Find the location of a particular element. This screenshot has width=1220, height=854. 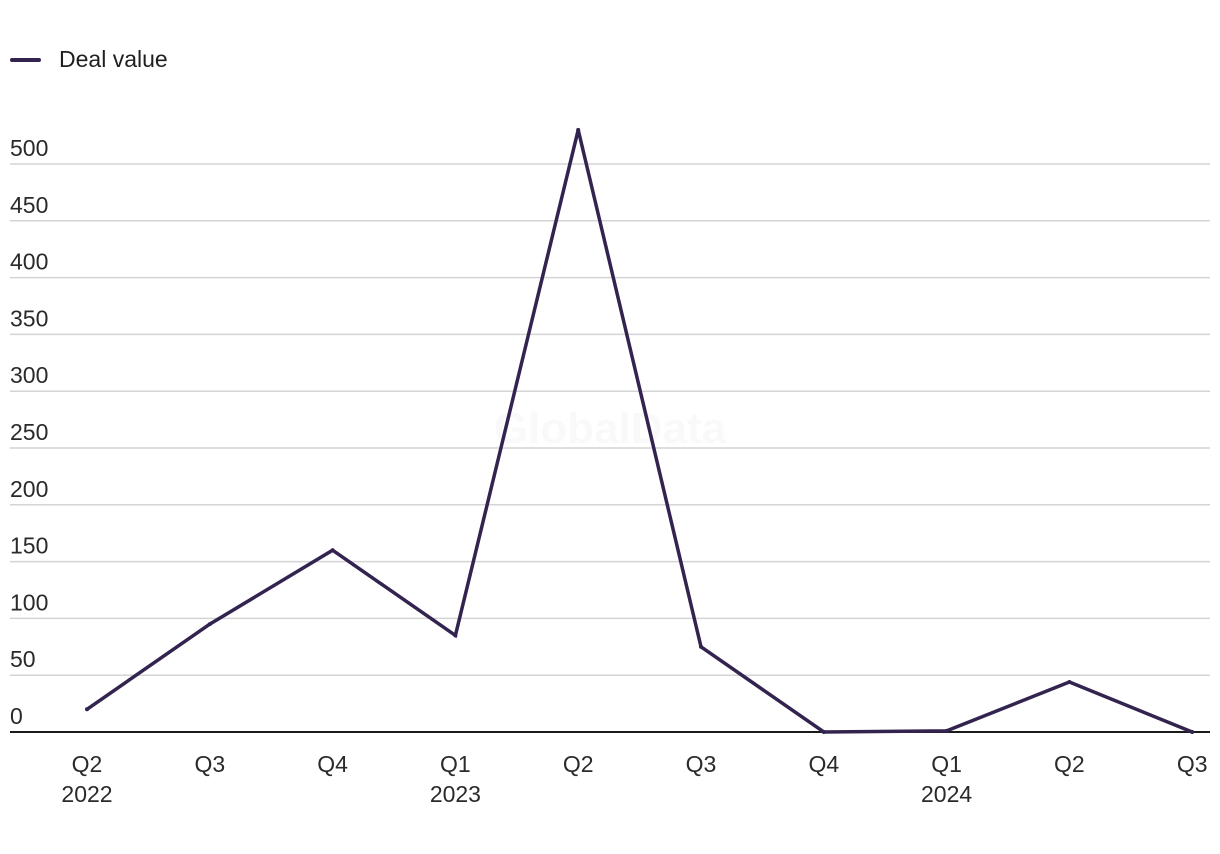

x-tick-year-label: 2023 is located at coordinates (455, 794).